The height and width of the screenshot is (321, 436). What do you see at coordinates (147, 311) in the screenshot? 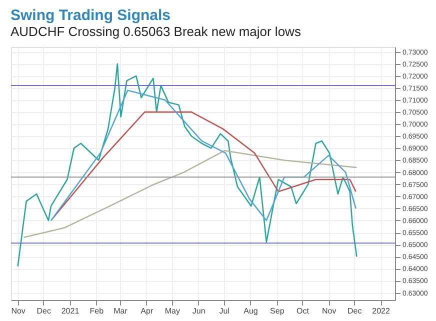
I see `x-tick-label: Apr` at bounding box center [147, 311].